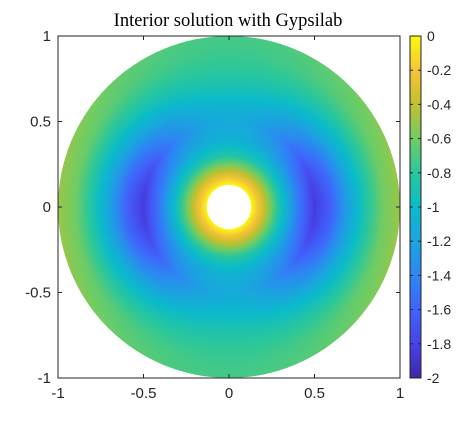  Describe the element at coordinates (439, 104) in the screenshot. I see `colorbar-tick-label: -0.4` at that location.